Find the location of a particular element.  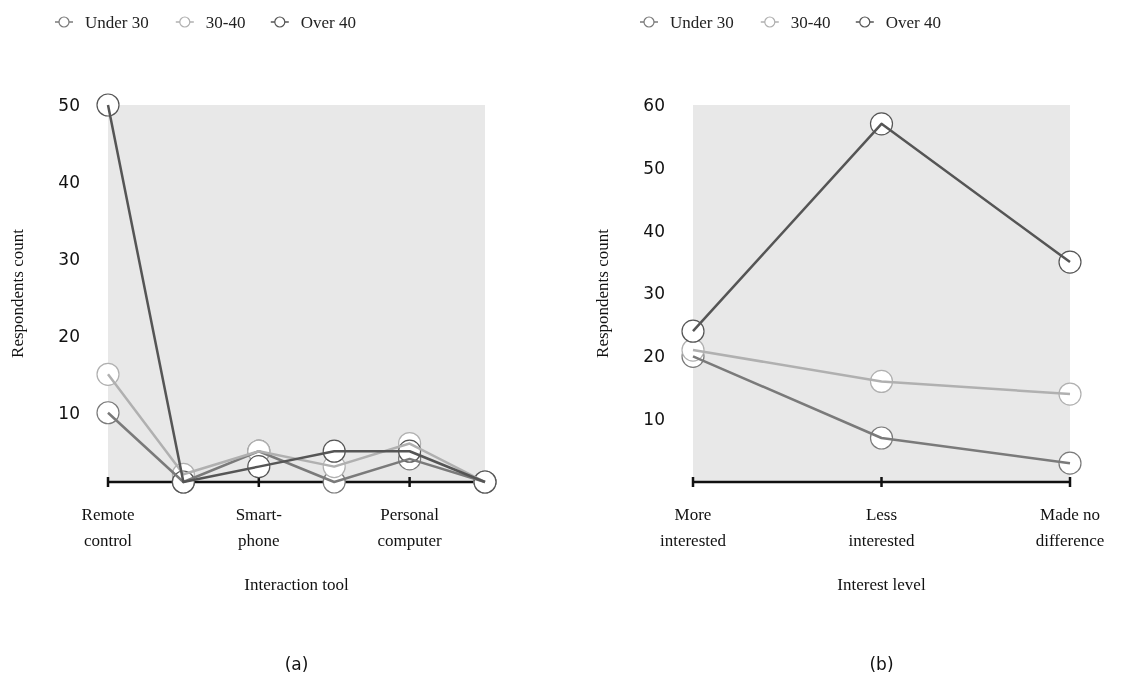

y-tick-label: 60 is located at coordinates (654, 104).